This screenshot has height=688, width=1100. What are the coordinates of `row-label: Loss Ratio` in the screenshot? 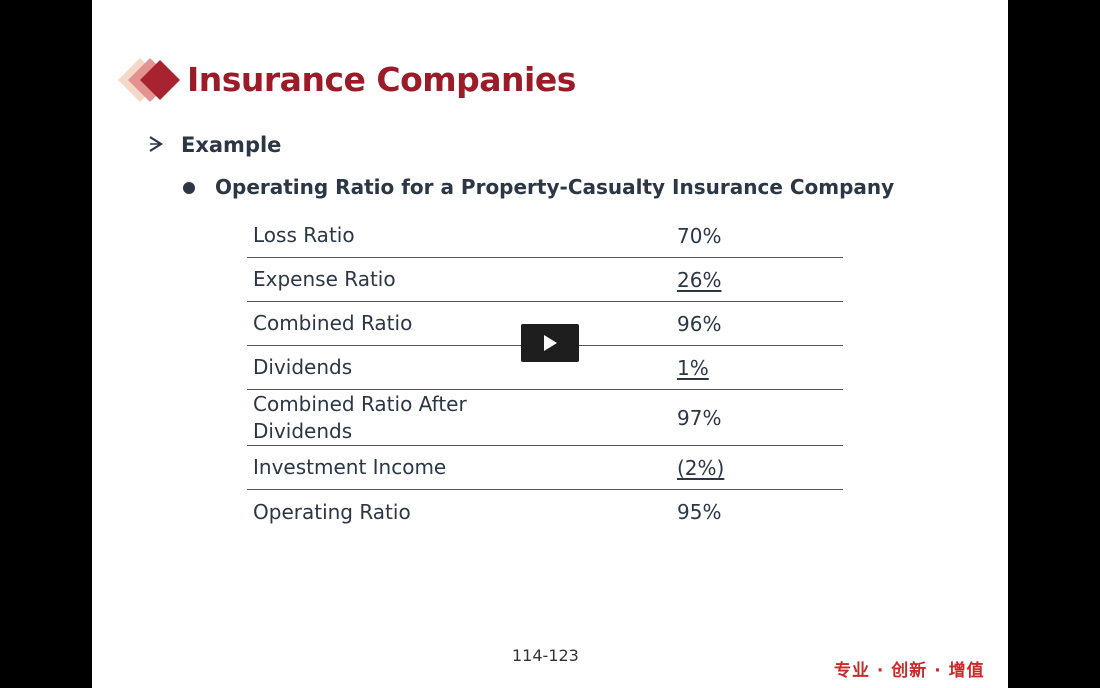 It's located at (304, 235).